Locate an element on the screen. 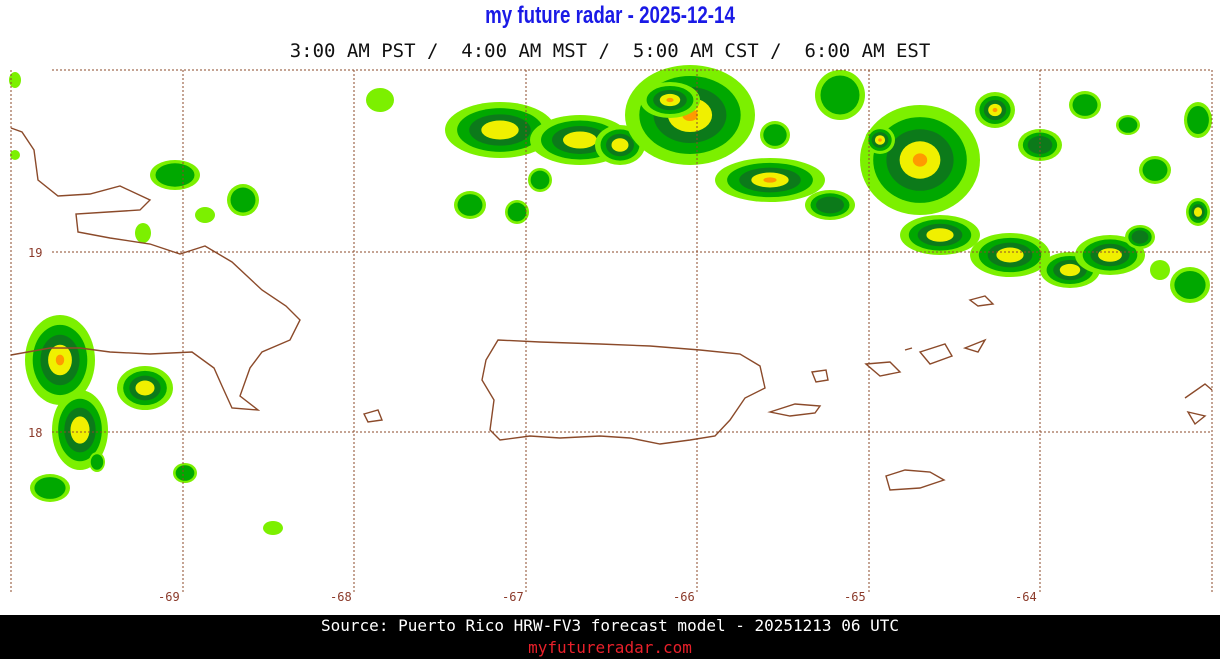  hispaniola-coast is located at coordinates (155, 269).